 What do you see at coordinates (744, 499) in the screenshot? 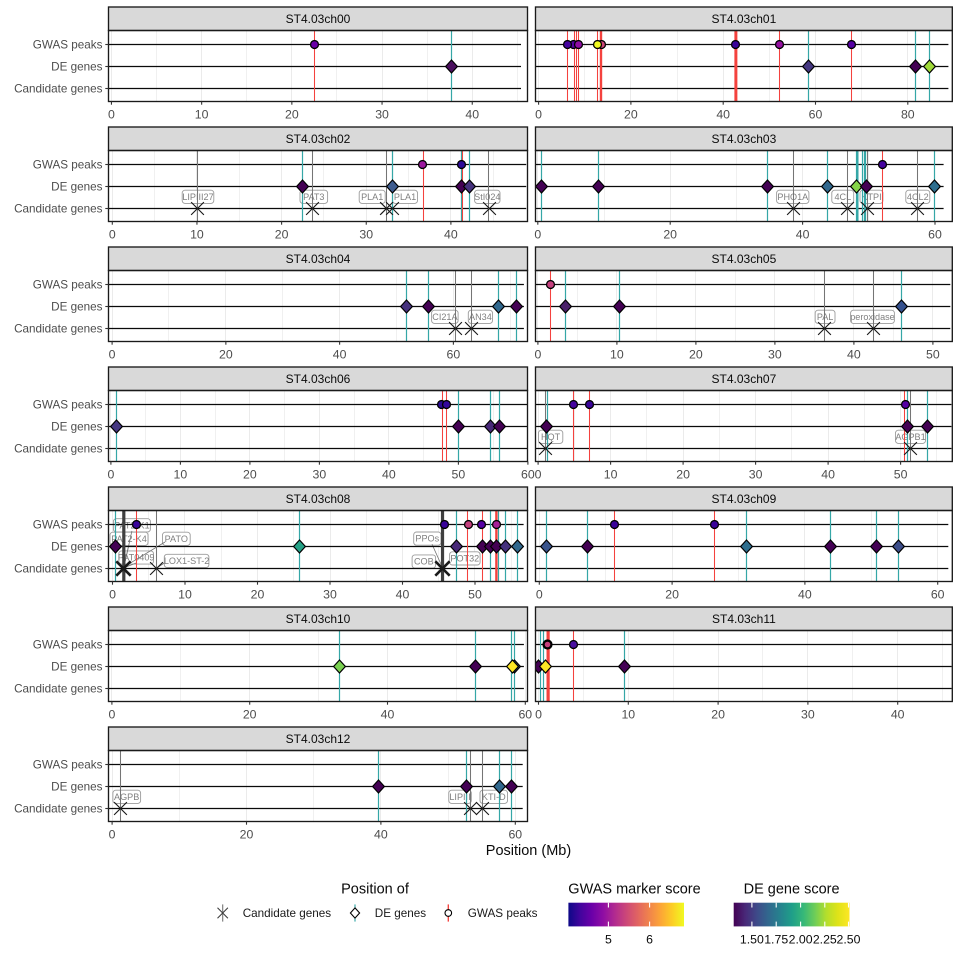
I see `svg-text: ST4.03ch09` at bounding box center [744, 499].